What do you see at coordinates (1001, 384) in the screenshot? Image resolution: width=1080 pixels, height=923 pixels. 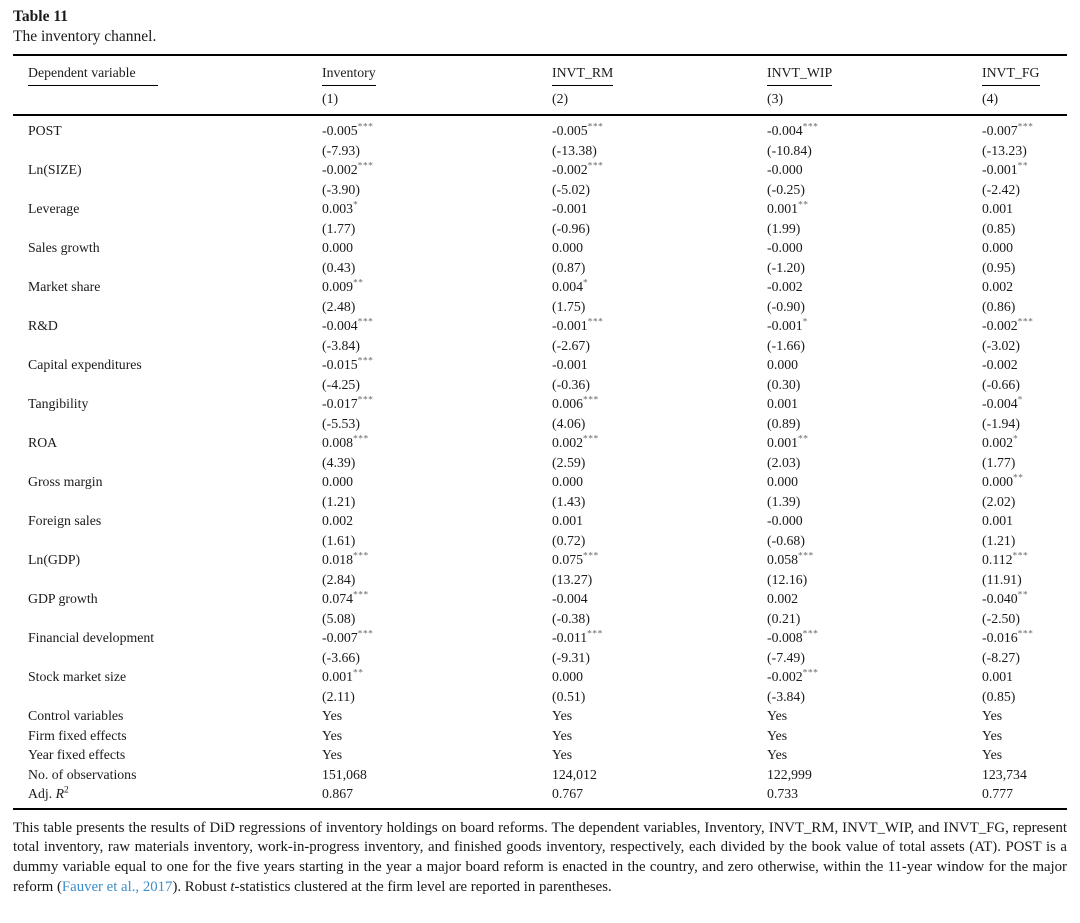 I see `tstat-cell: (-0.66)` at bounding box center [1001, 384].